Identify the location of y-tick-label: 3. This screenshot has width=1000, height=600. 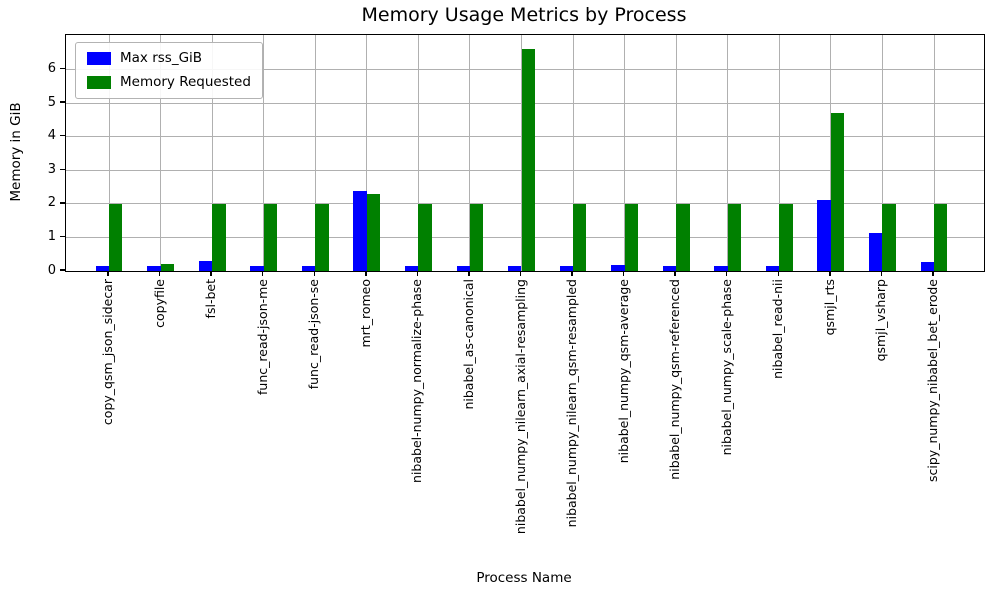
(51, 169).